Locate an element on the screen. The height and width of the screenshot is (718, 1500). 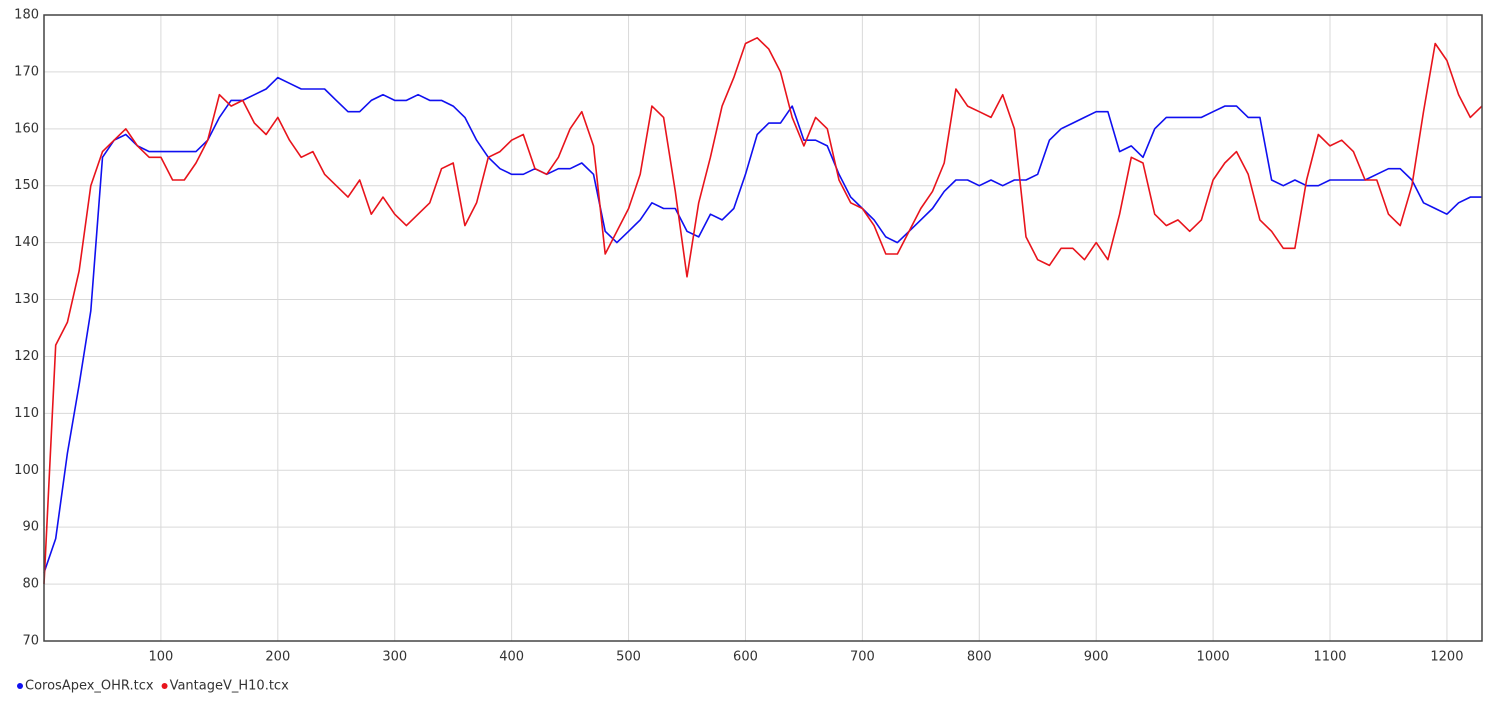
y-tick-label: 70 is located at coordinates (30, 641).